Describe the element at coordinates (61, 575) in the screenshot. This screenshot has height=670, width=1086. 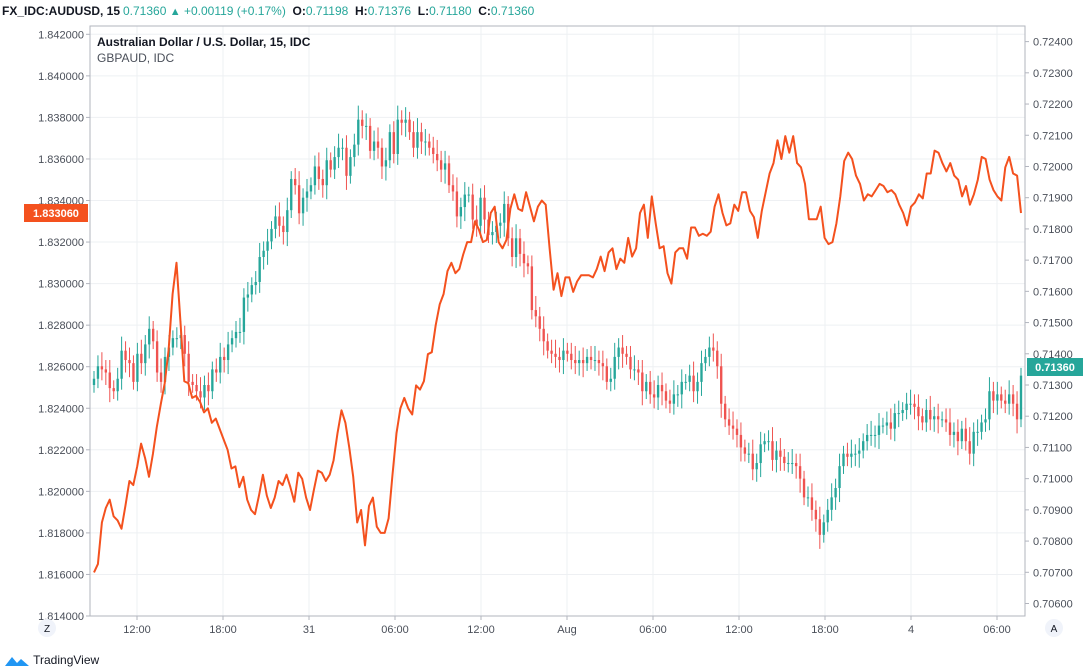
I see `left-tick-label: 1.816000` at that location.